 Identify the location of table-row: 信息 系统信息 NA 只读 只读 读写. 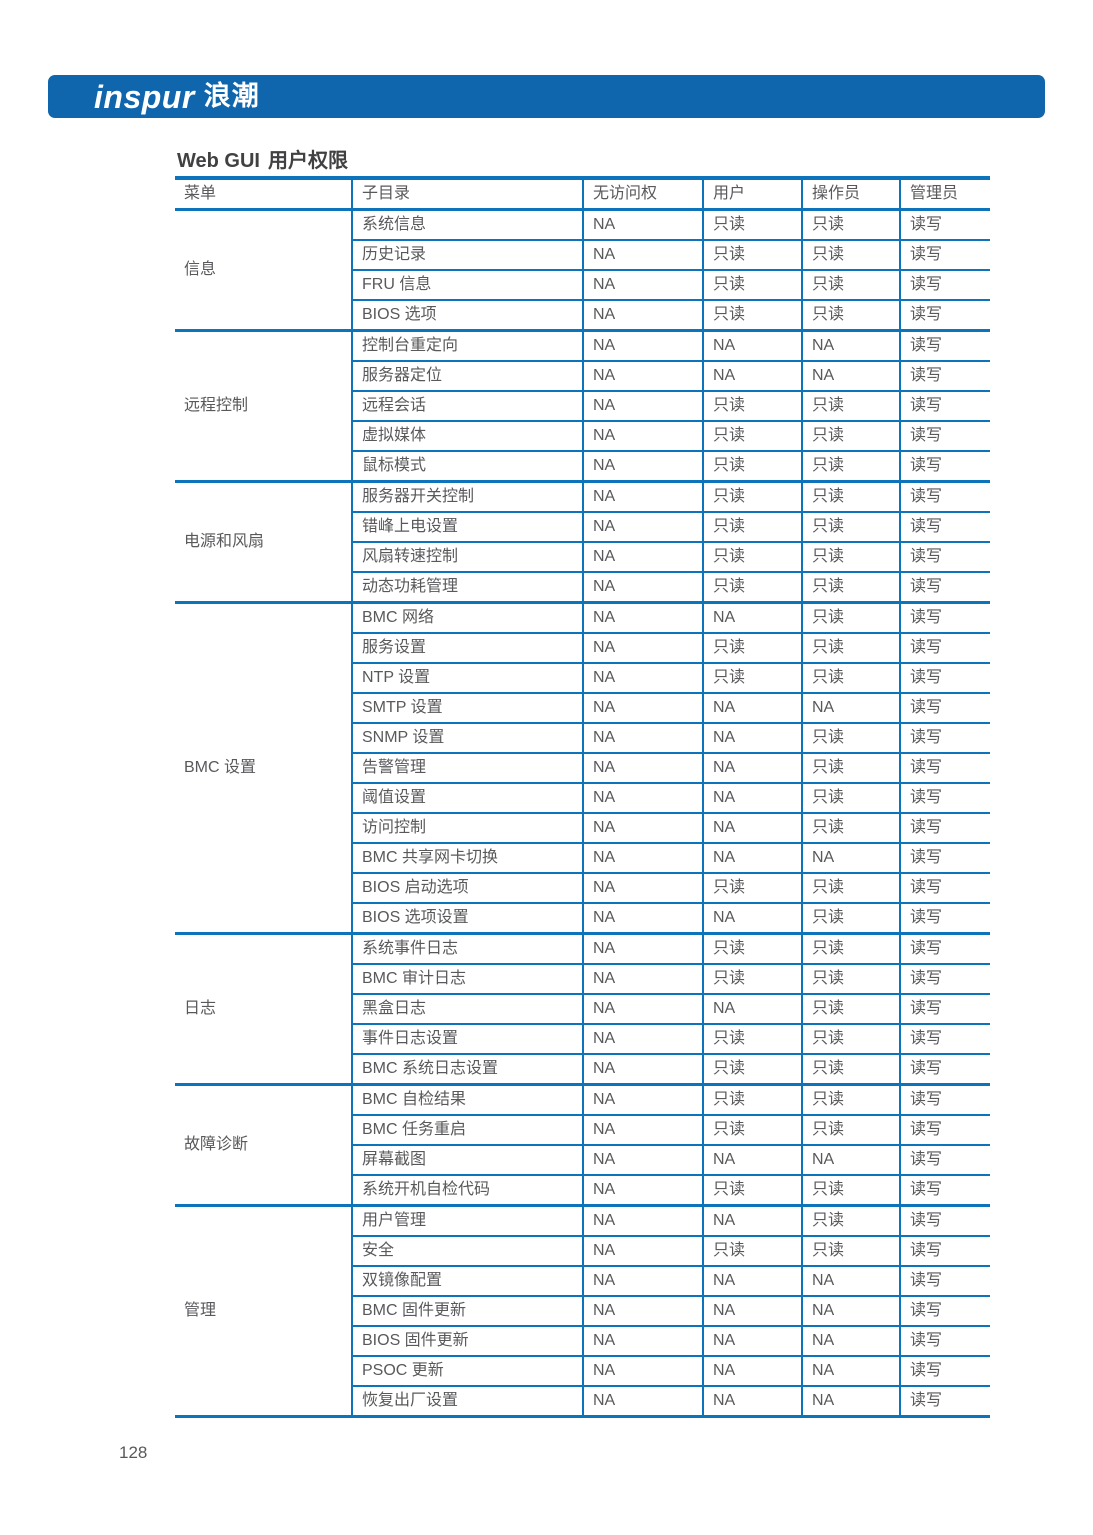
(582, 270).